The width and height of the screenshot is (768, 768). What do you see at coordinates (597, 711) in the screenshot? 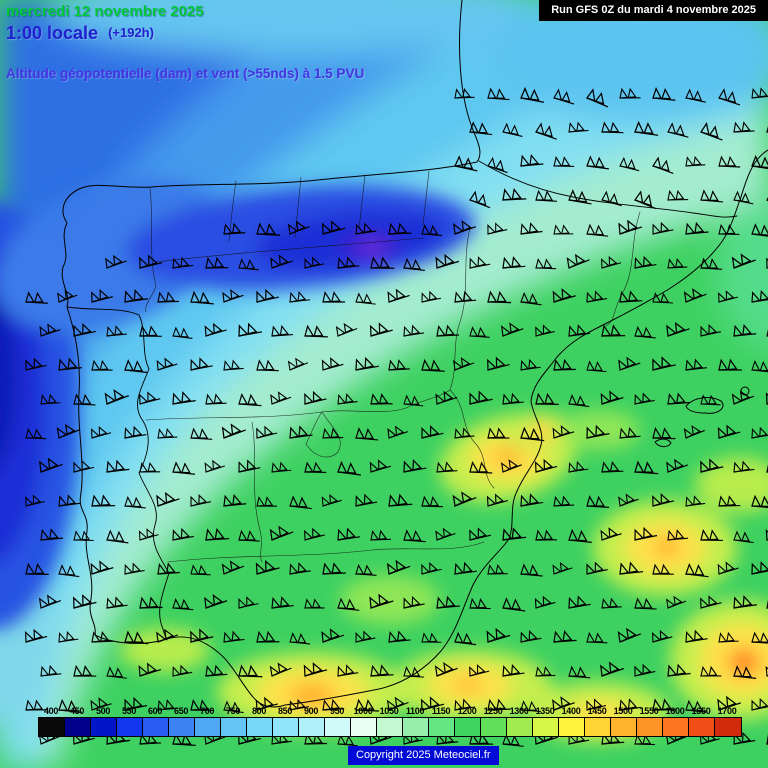
I see `legend-value: 1450` at bounding box center [597, 711].